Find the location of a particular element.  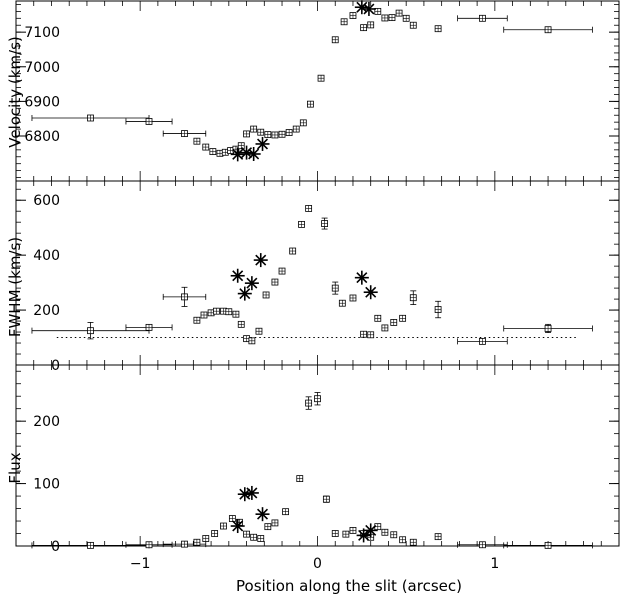

velocity-y-tick-label: 6900 is located at coordinates (42, 102).